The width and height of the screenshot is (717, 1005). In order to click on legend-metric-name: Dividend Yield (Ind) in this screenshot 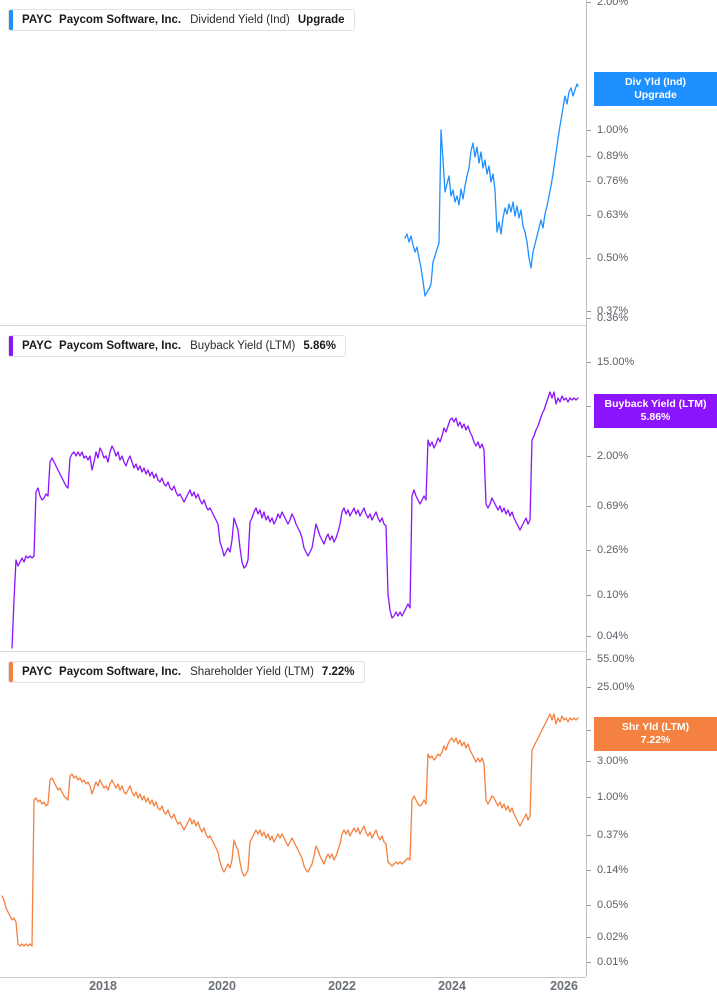, I will do `click(240, 20)`.